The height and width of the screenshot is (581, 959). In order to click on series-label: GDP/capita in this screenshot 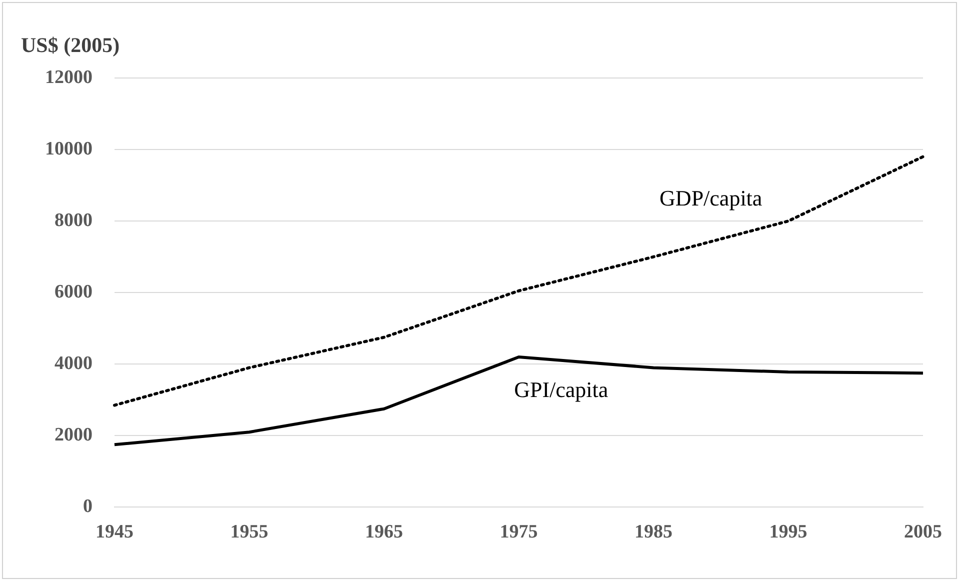, I will do `click(711, 198)`.